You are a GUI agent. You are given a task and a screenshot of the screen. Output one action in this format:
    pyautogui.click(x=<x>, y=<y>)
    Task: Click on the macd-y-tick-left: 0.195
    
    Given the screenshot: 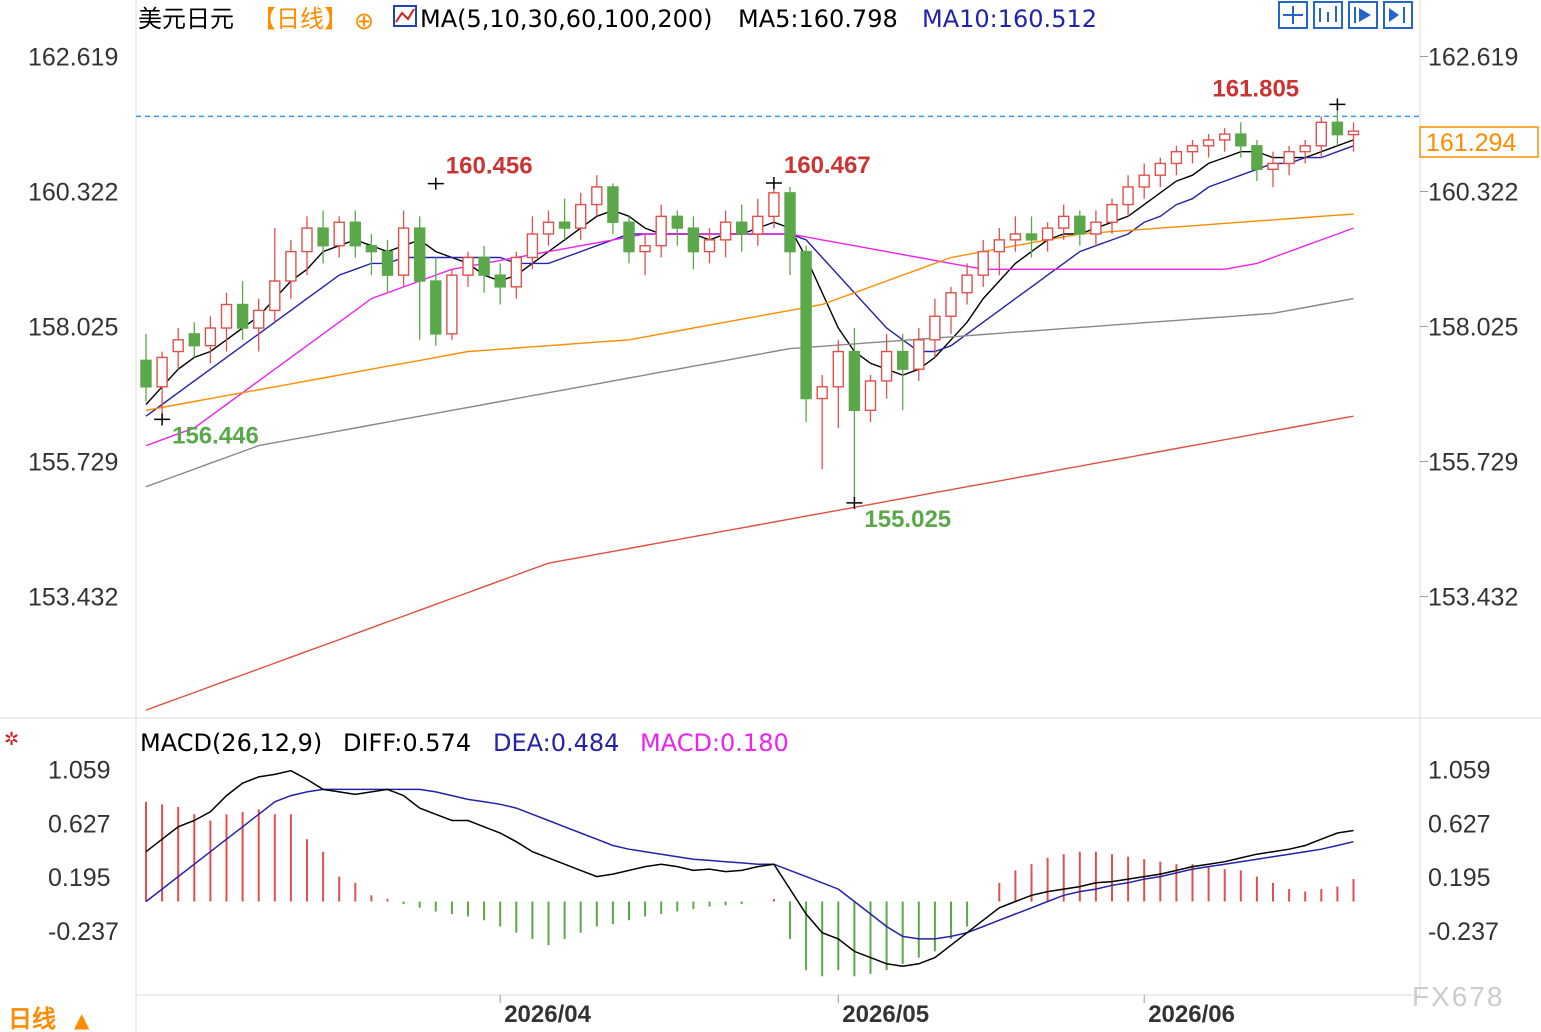 What is the action you would take?
    pyautogui.click(x=79, y=878)
    